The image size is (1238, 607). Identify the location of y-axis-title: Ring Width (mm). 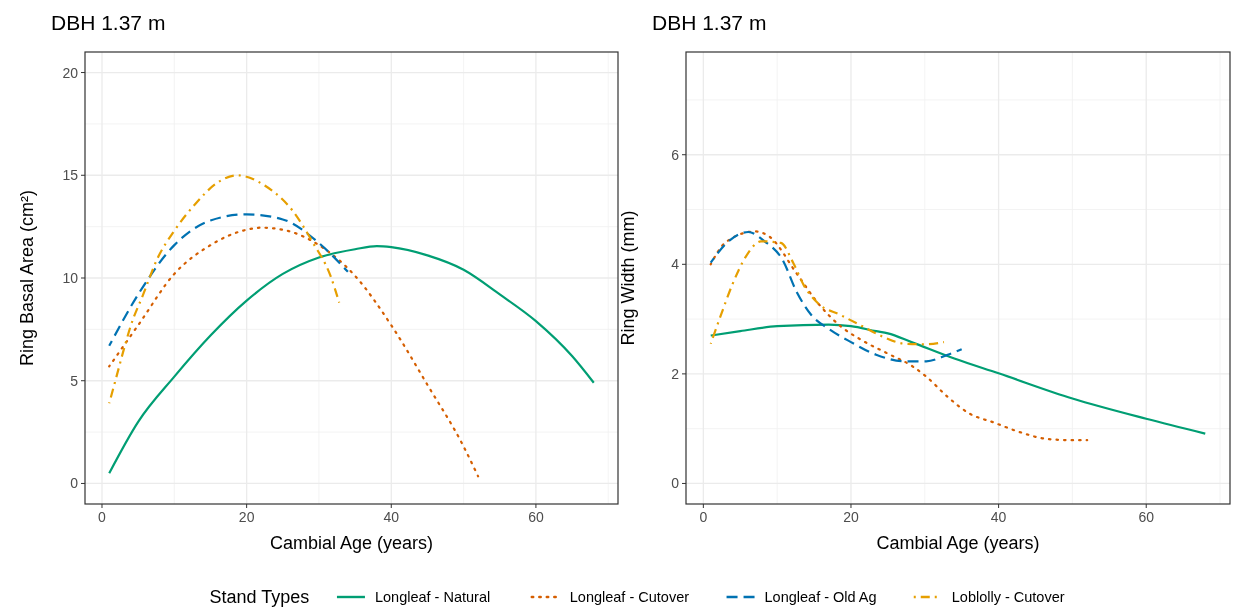
(628, 278).